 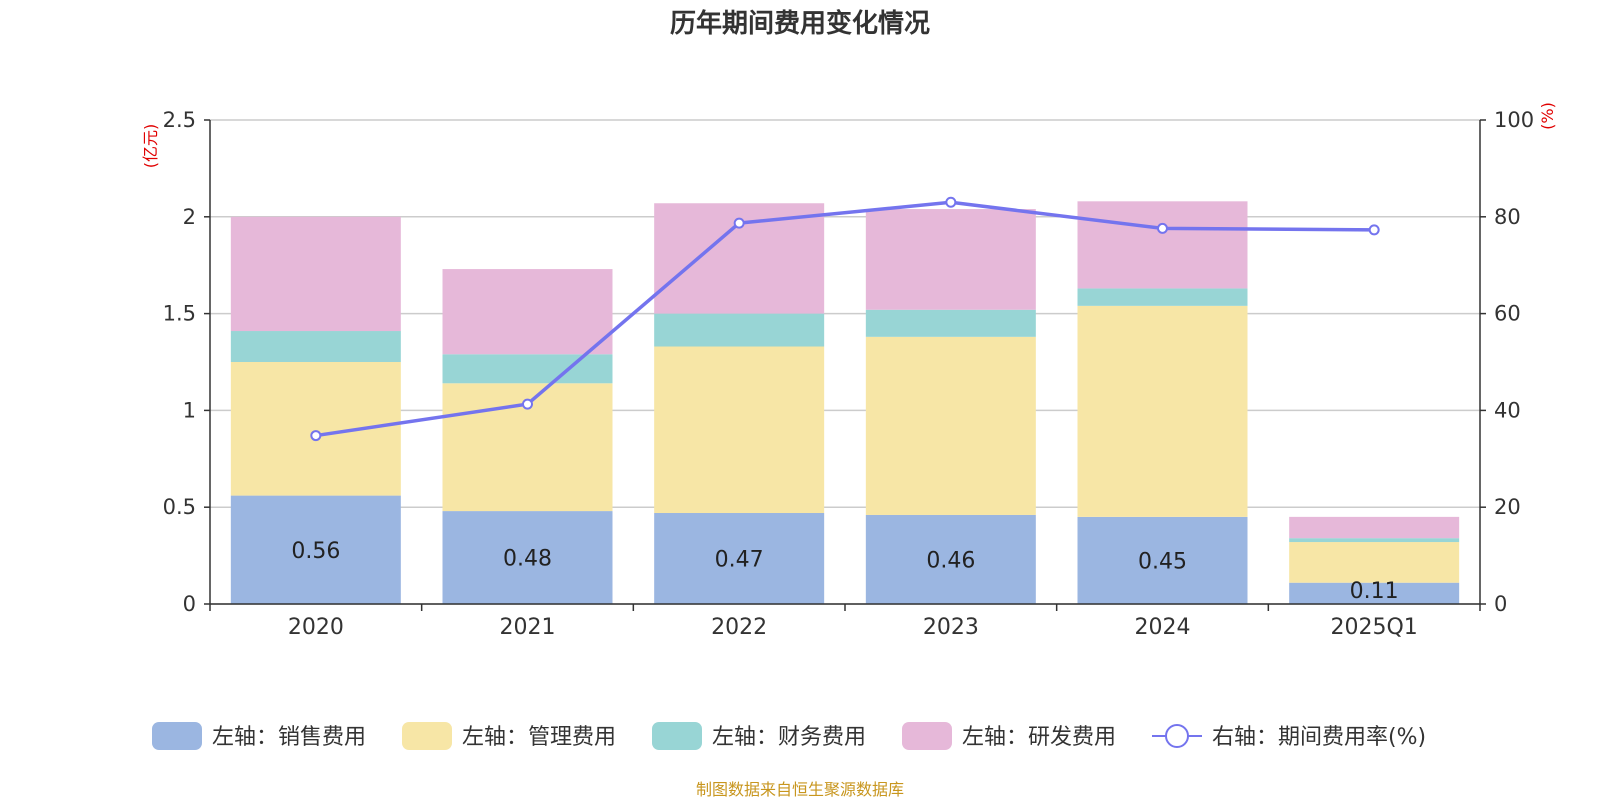 I want to click on legend: 左轴：销售费用 左轴：管理费用 左轴：财务费用 左轴：研发费用 右轴：期间费用率(%), so click(x=789, y=736).